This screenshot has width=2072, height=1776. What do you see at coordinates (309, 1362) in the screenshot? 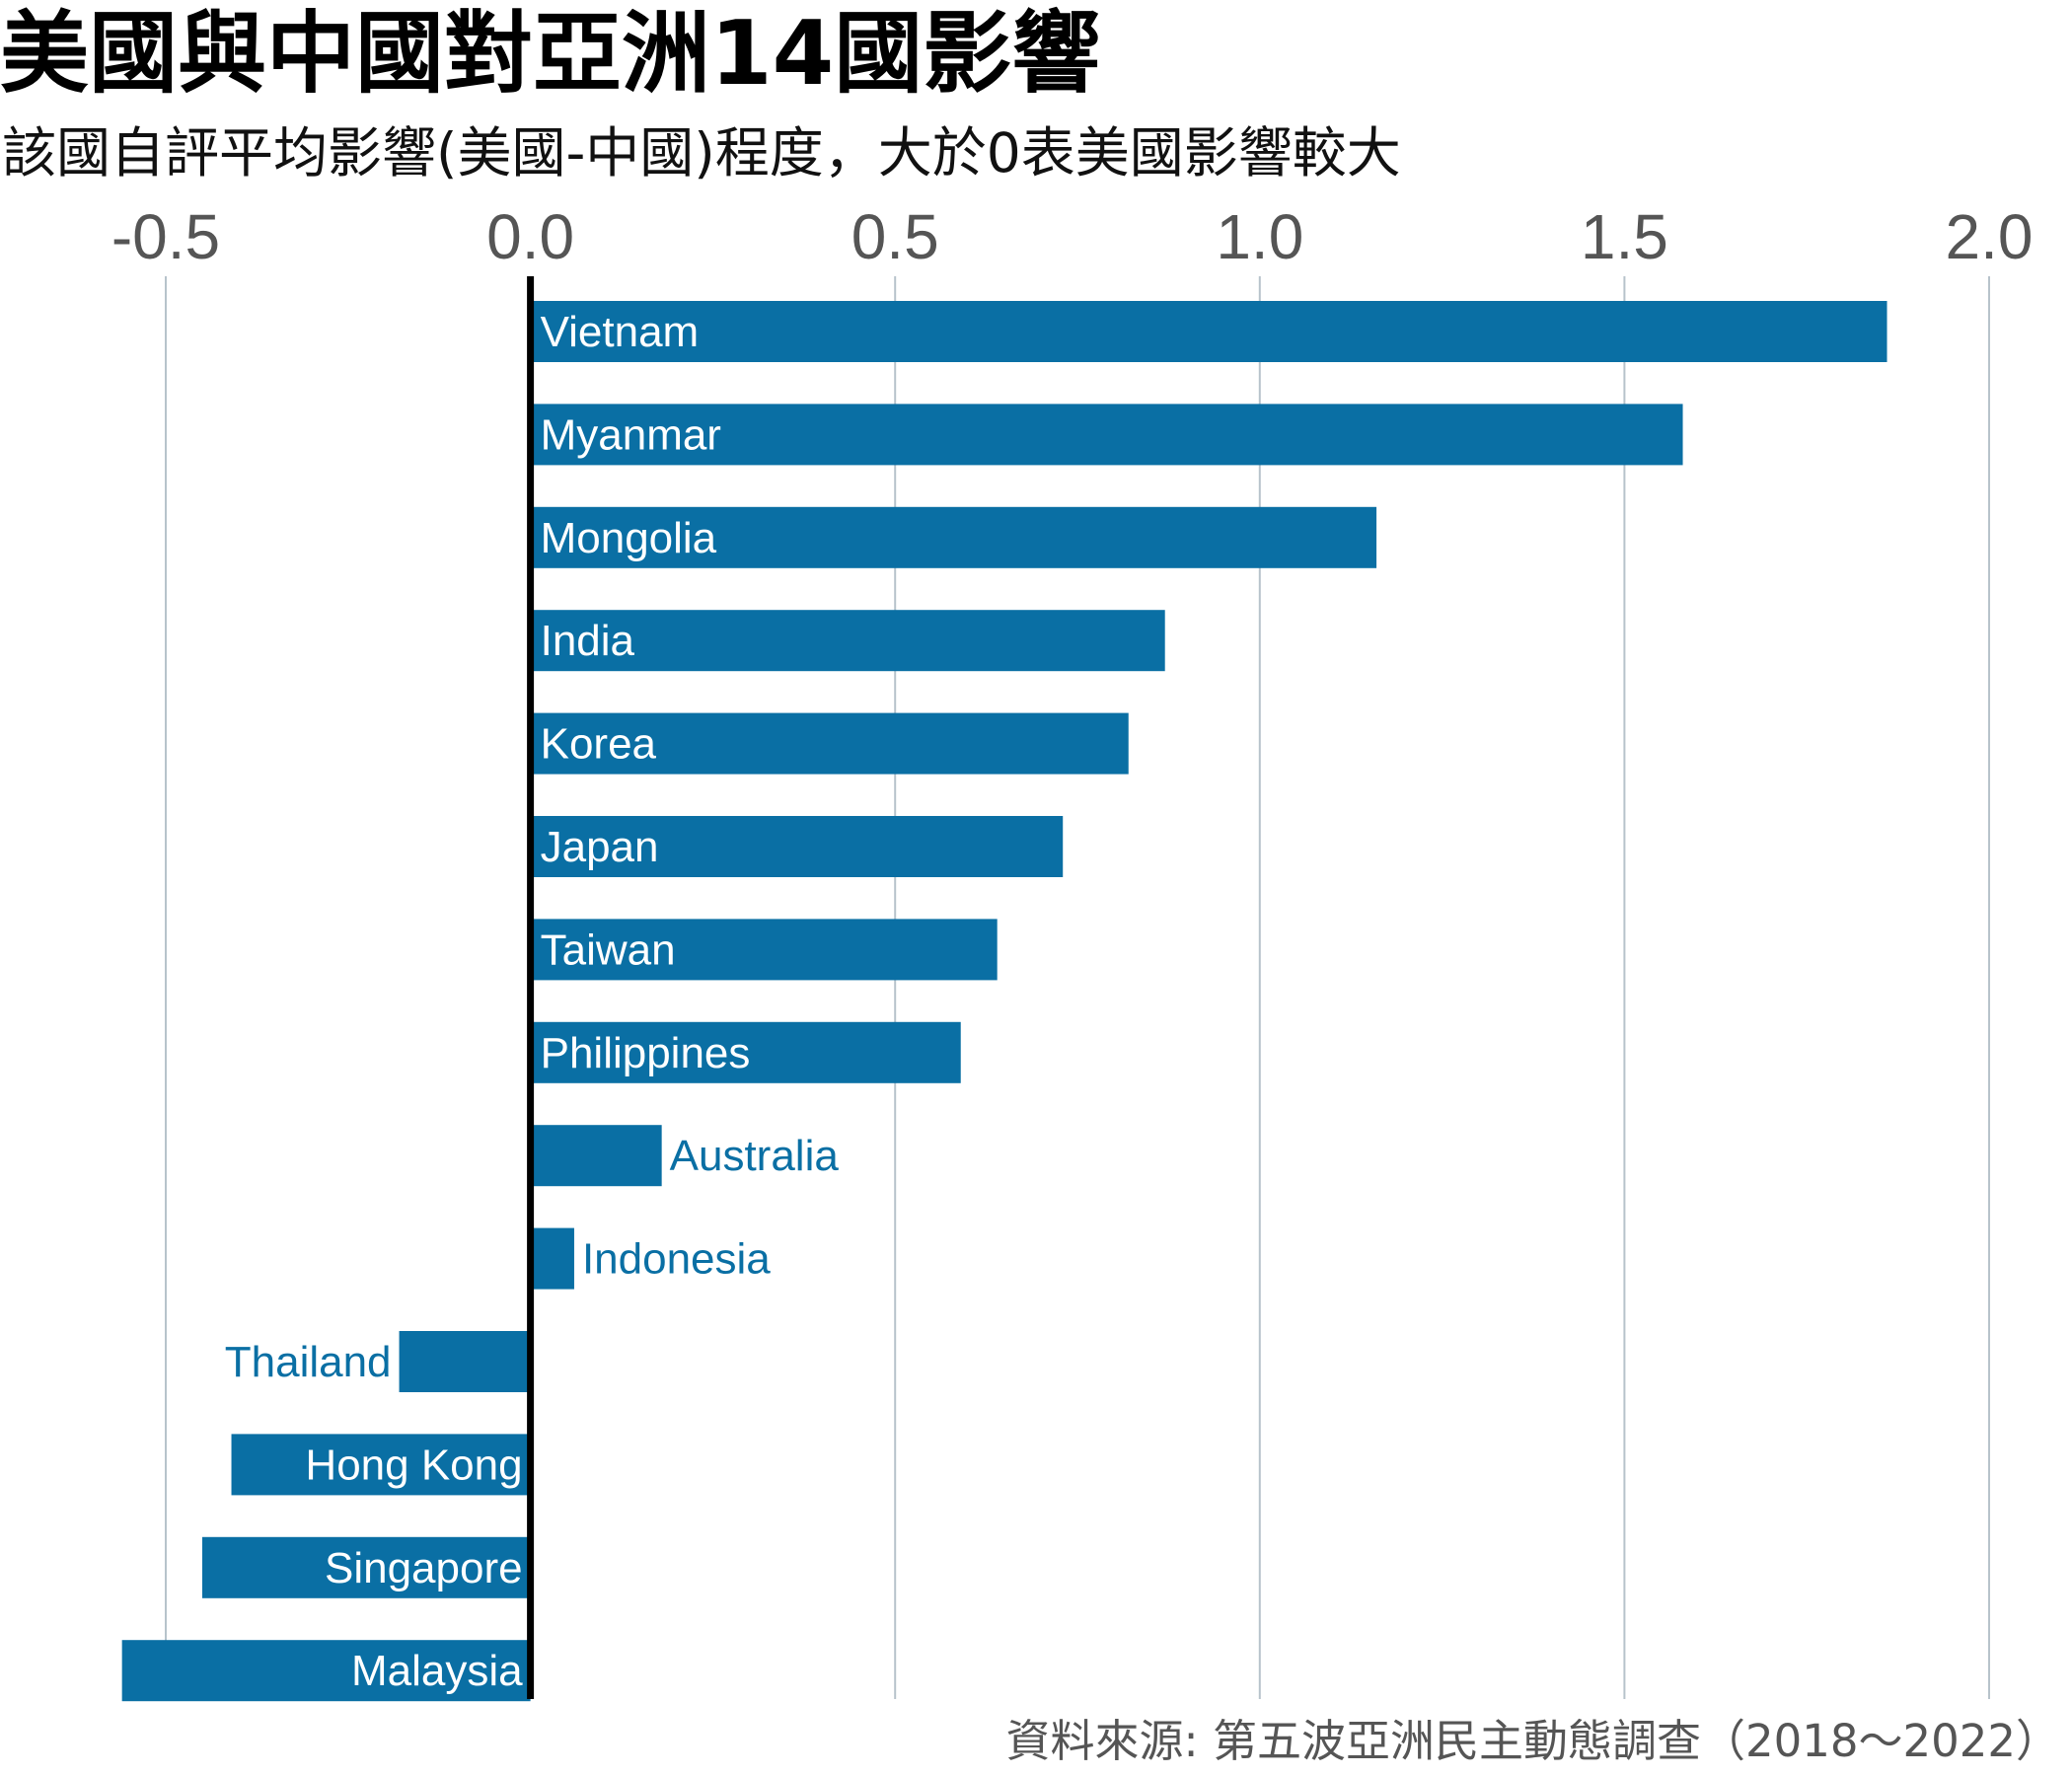
I see `bar-label: Thailand` at bounding box center [309, 1362].